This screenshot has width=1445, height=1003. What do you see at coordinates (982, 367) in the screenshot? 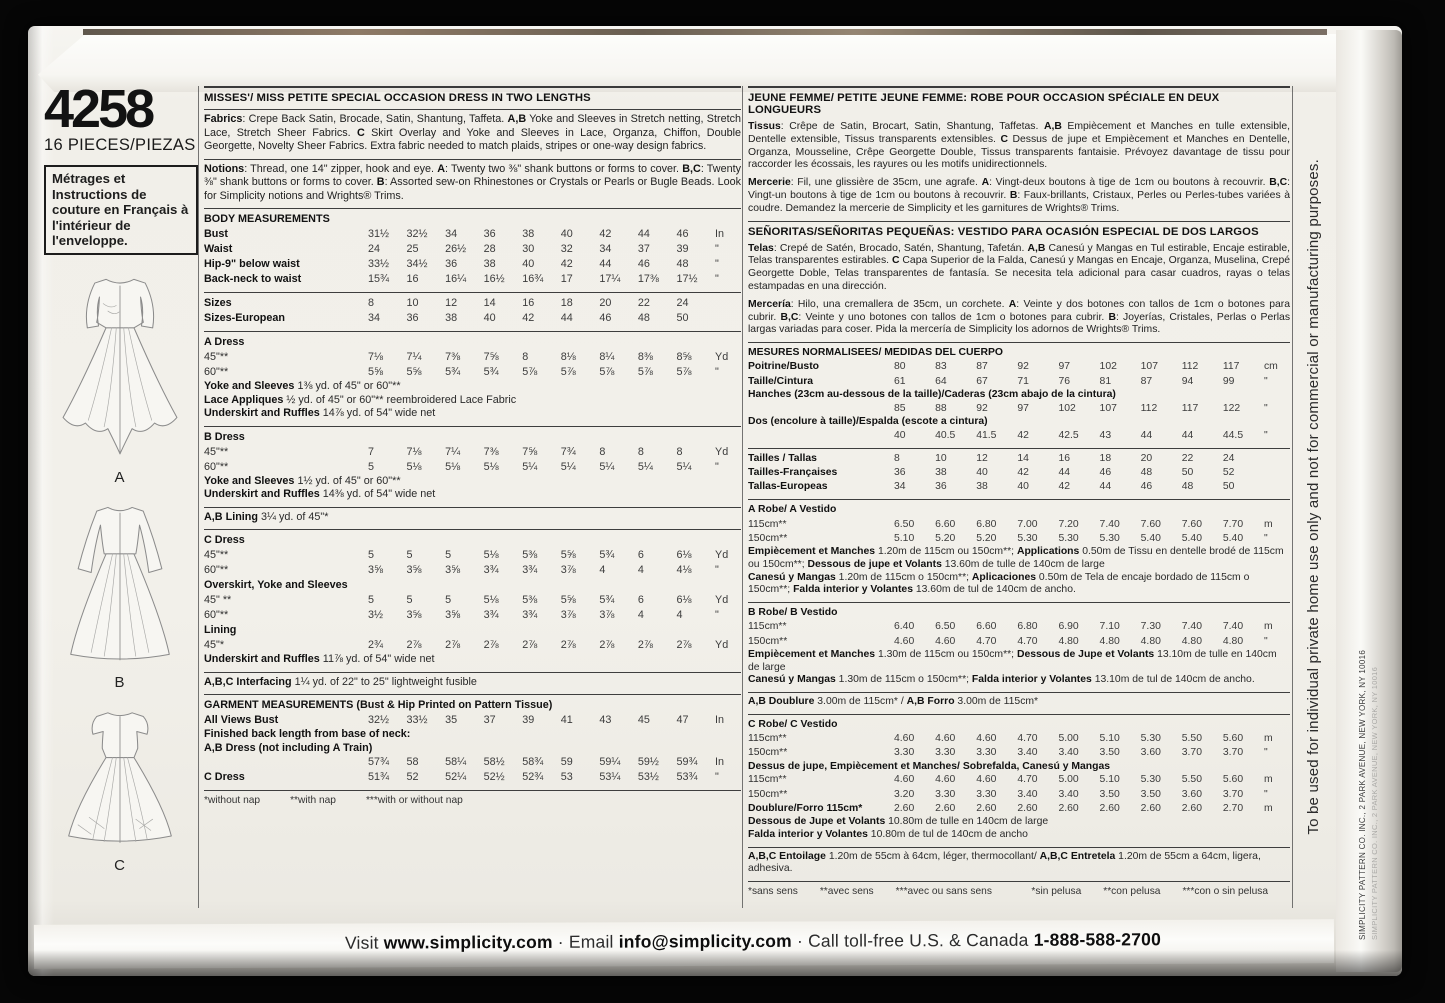
I see `value-cell: 87` at bounding box center [982, 367].